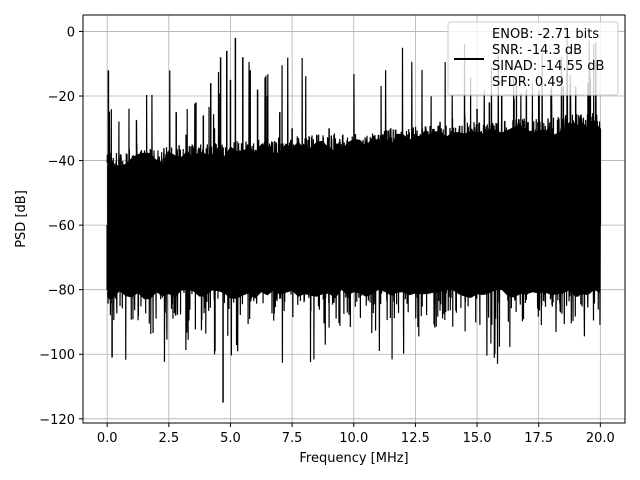  I want to click on x-tick-label: 12.5, so click(415, 438).